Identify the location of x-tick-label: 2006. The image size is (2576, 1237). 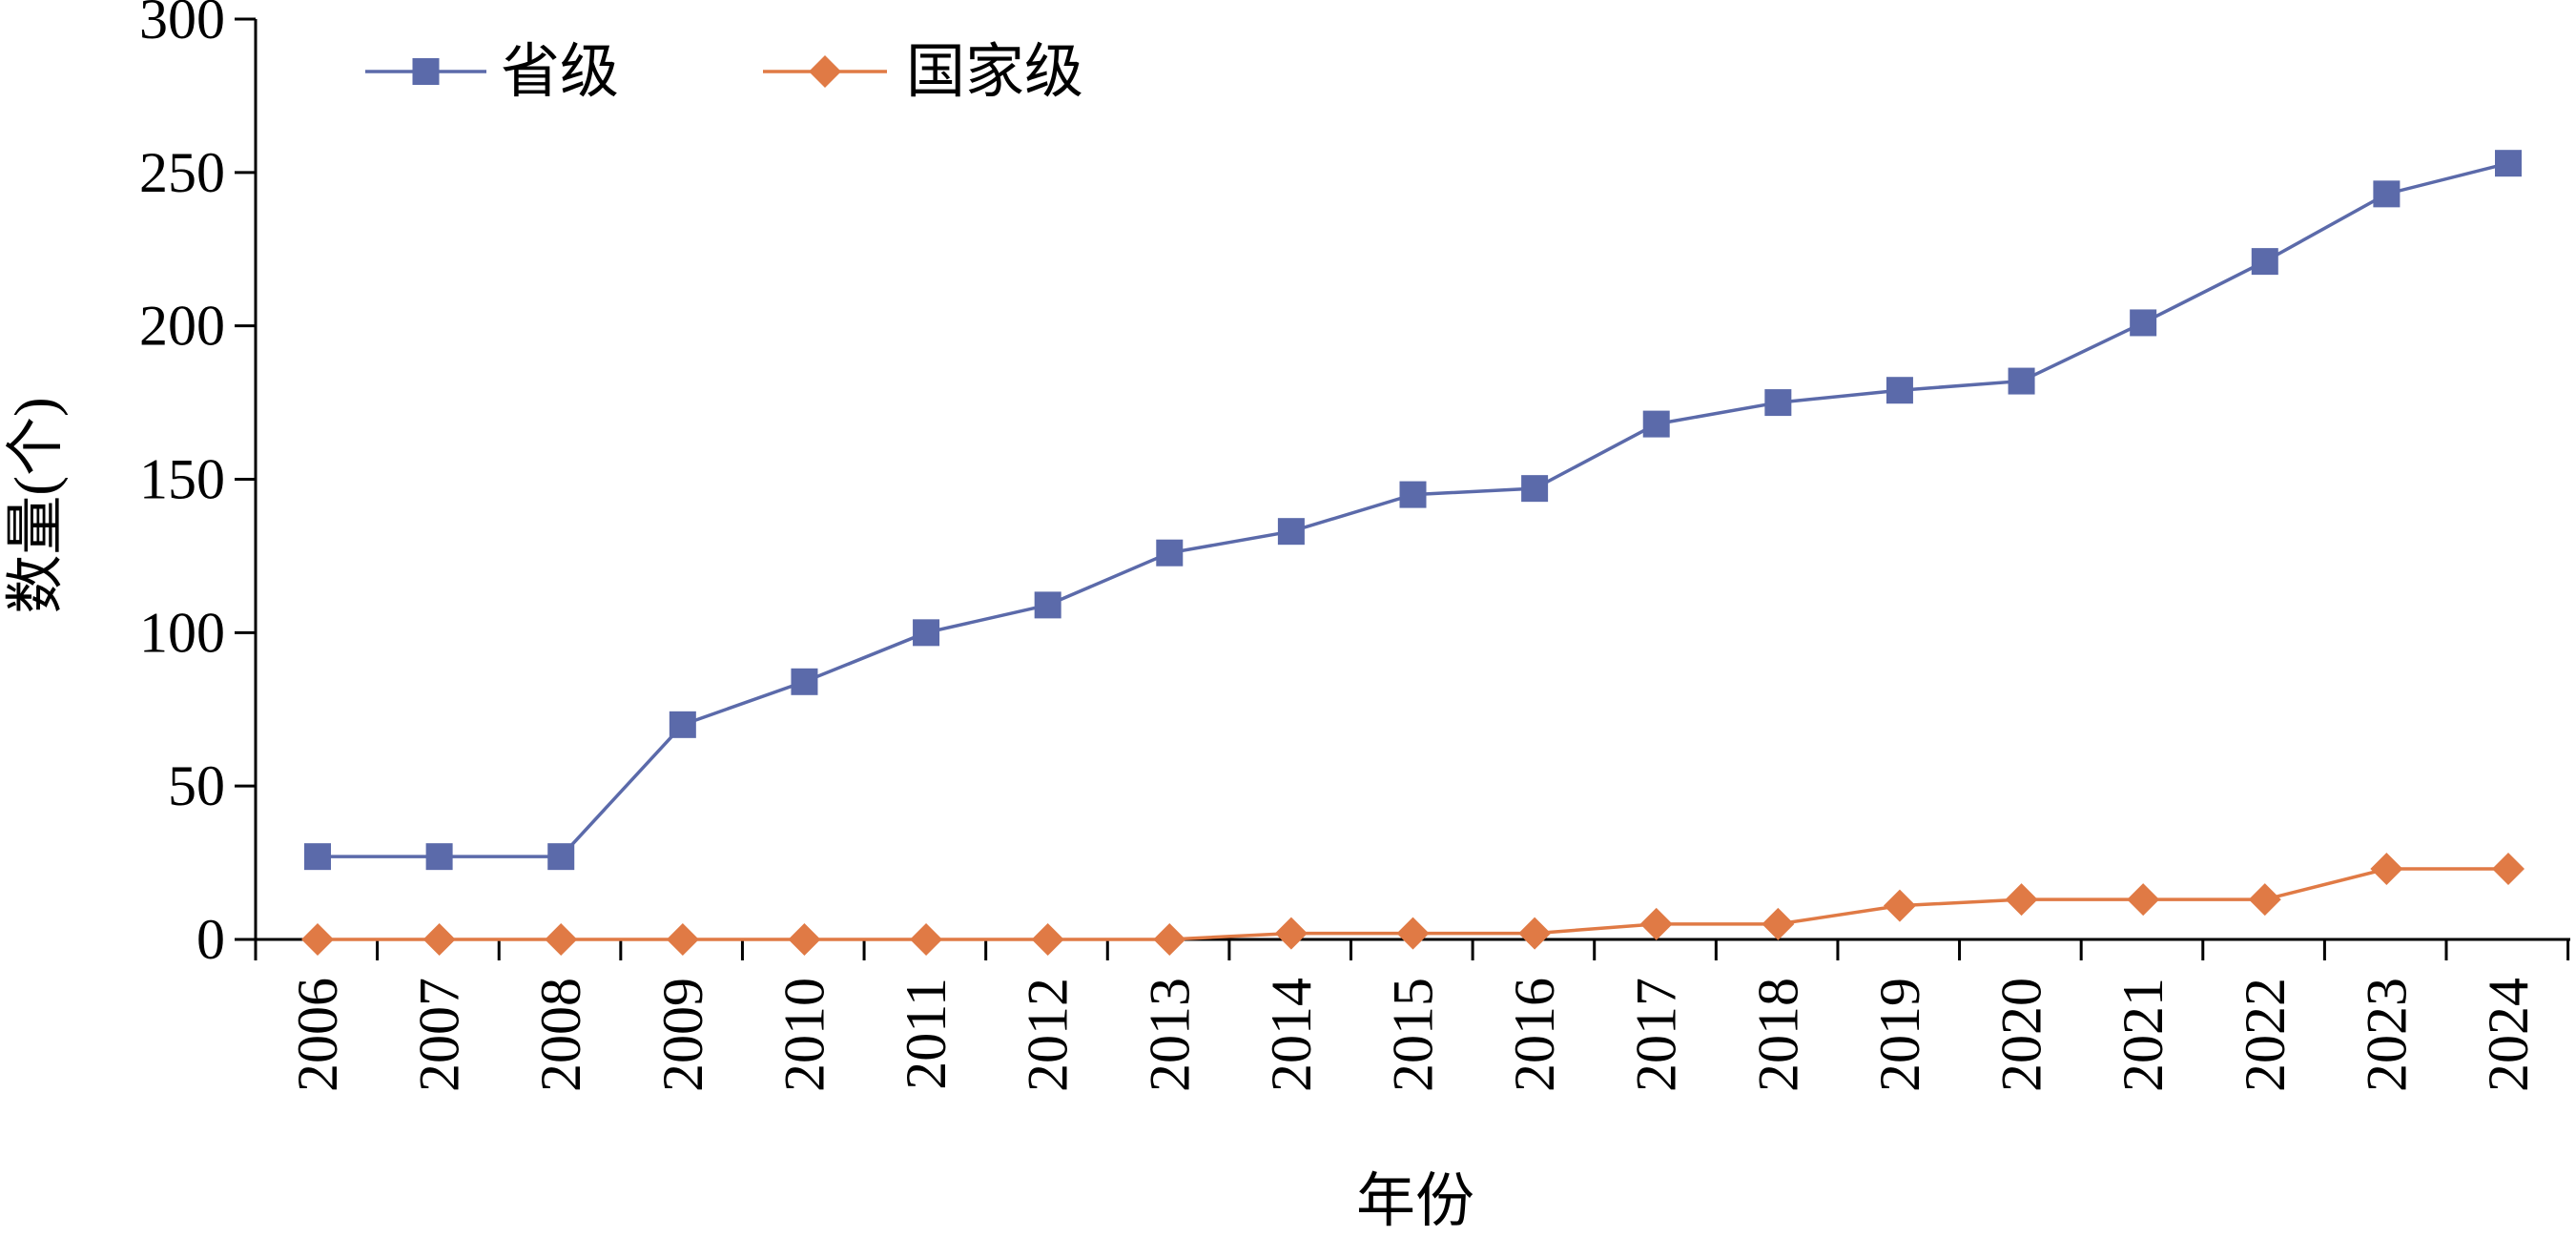
(317, 1035).